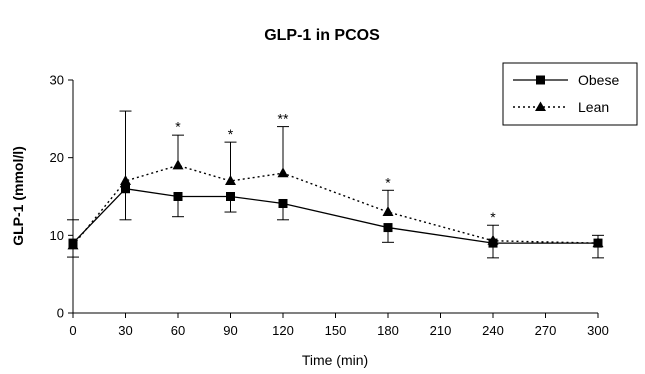  What do you see at coordinates (335, 216) in the screenshot?
I see `series-line-obese` at bounding box center [335, 216].